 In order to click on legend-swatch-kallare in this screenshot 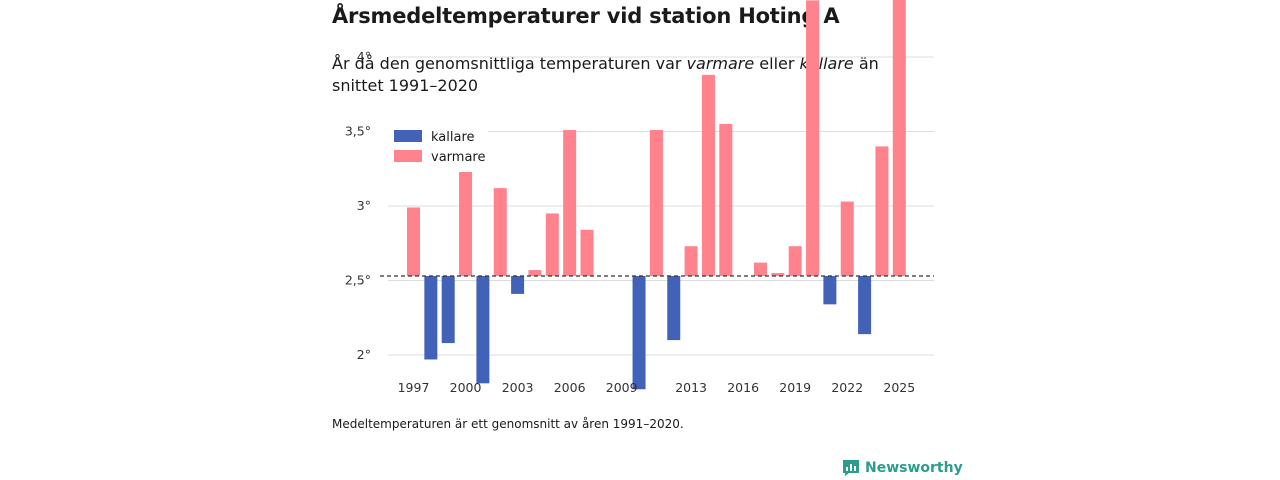, I will do `click(408, 136)`.